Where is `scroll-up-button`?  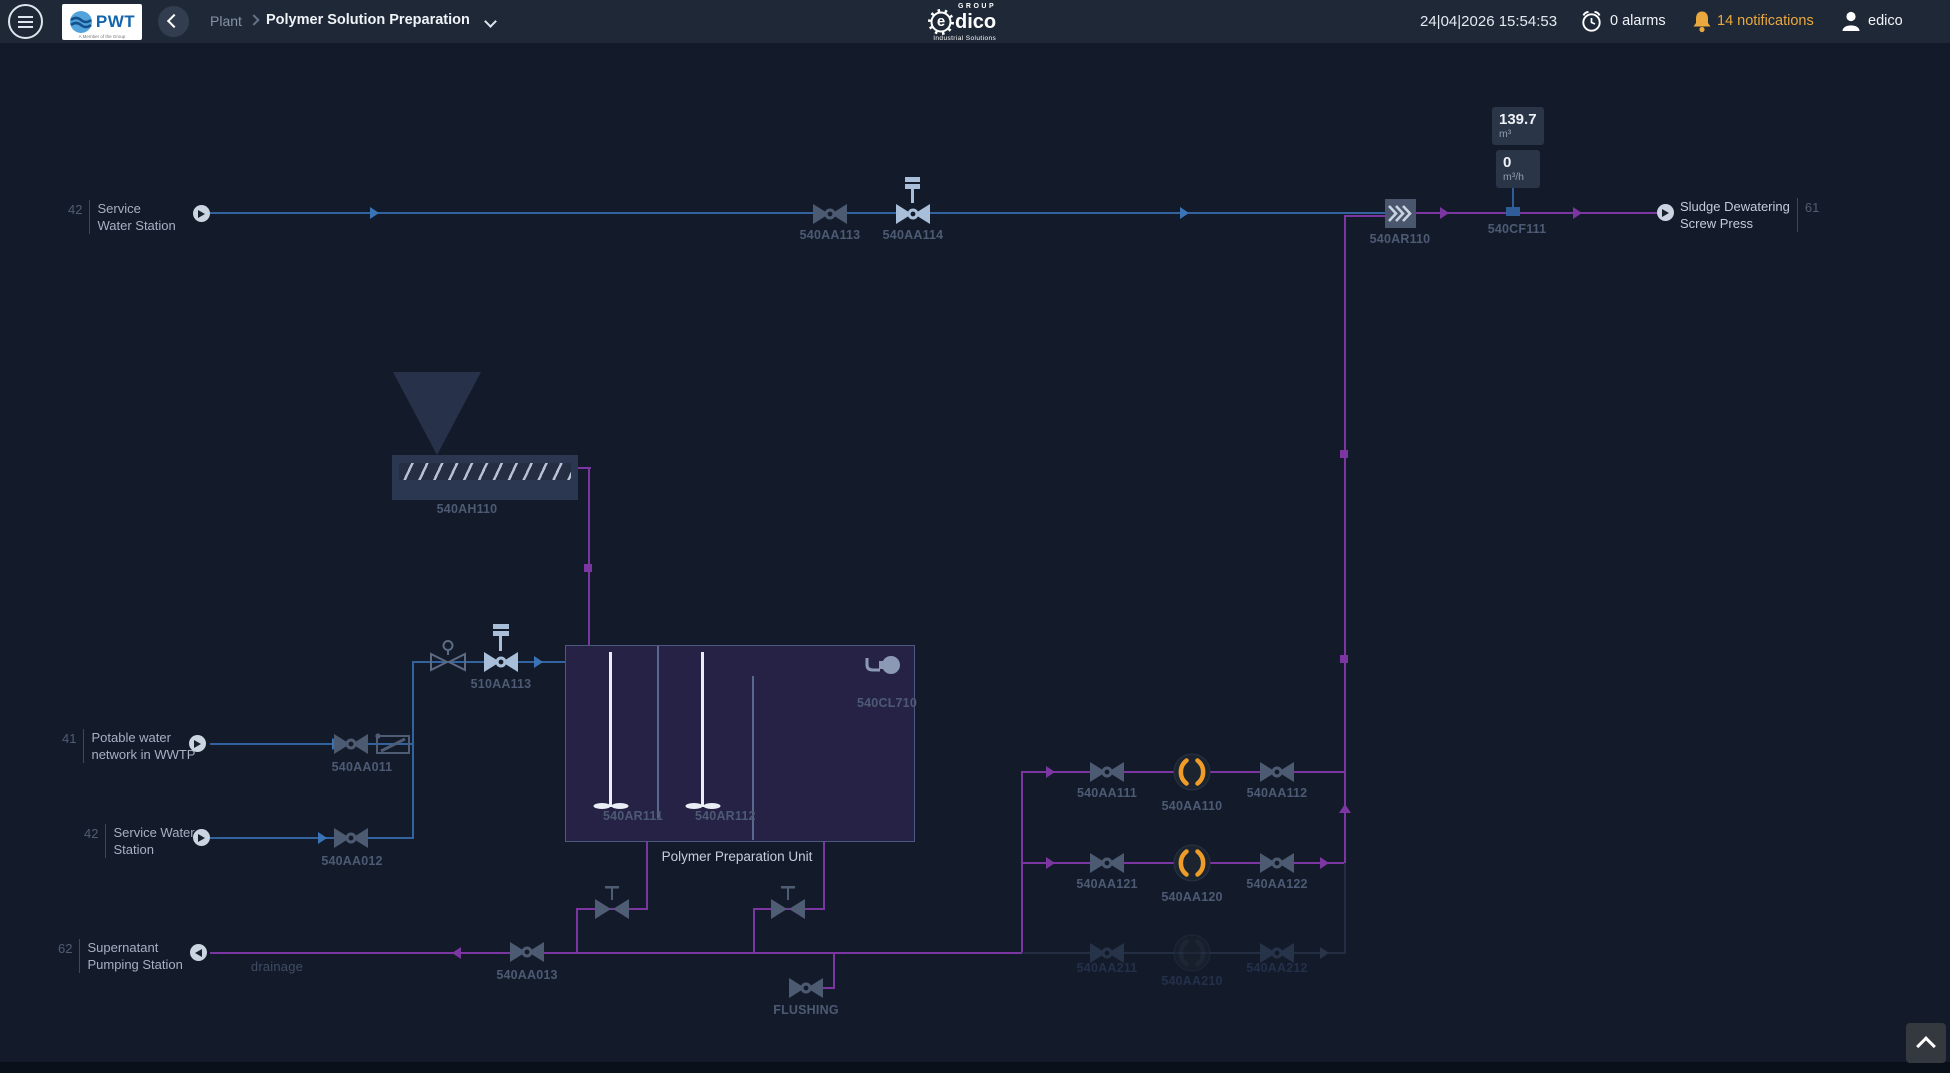 scroll-up-button is located at coordinates (1926, 1043).